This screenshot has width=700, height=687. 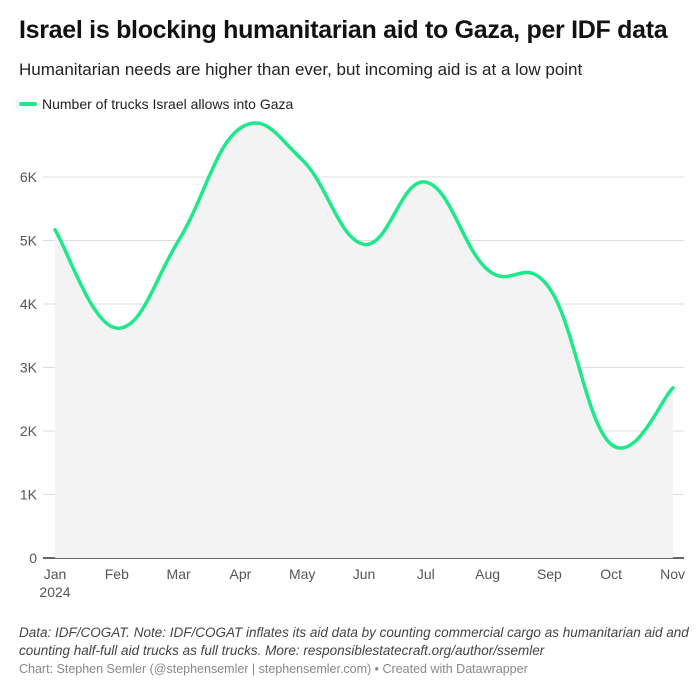 I want to click on y-tick-label: 6K, so click(x=29, y=177).